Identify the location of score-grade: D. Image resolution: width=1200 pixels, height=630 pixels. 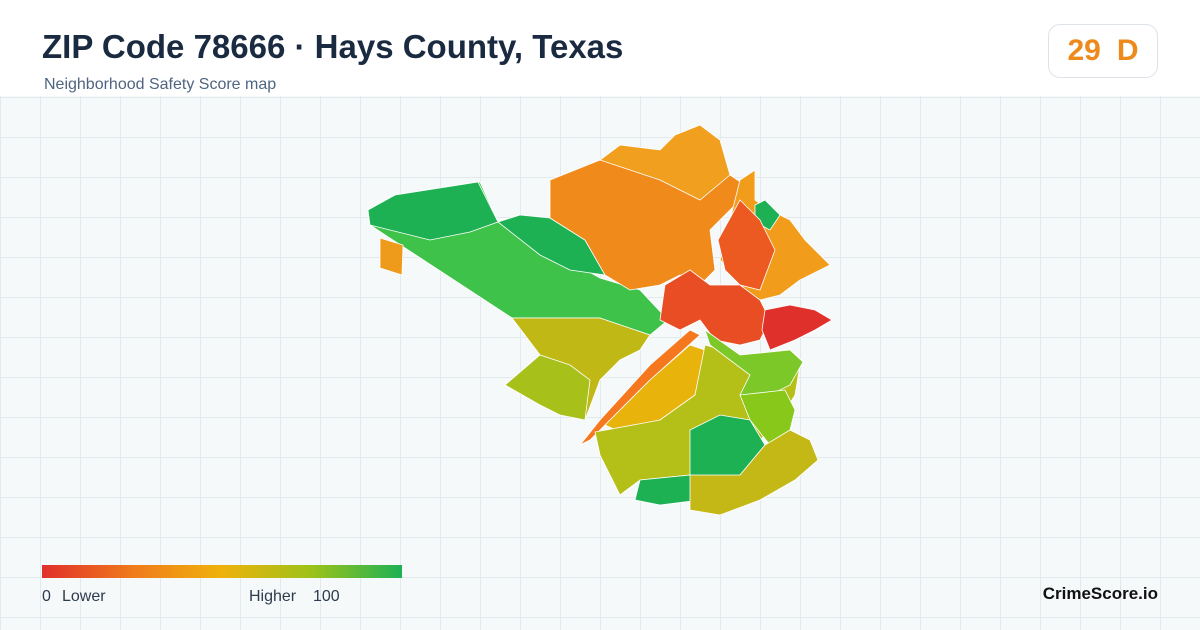
(1127, 50).